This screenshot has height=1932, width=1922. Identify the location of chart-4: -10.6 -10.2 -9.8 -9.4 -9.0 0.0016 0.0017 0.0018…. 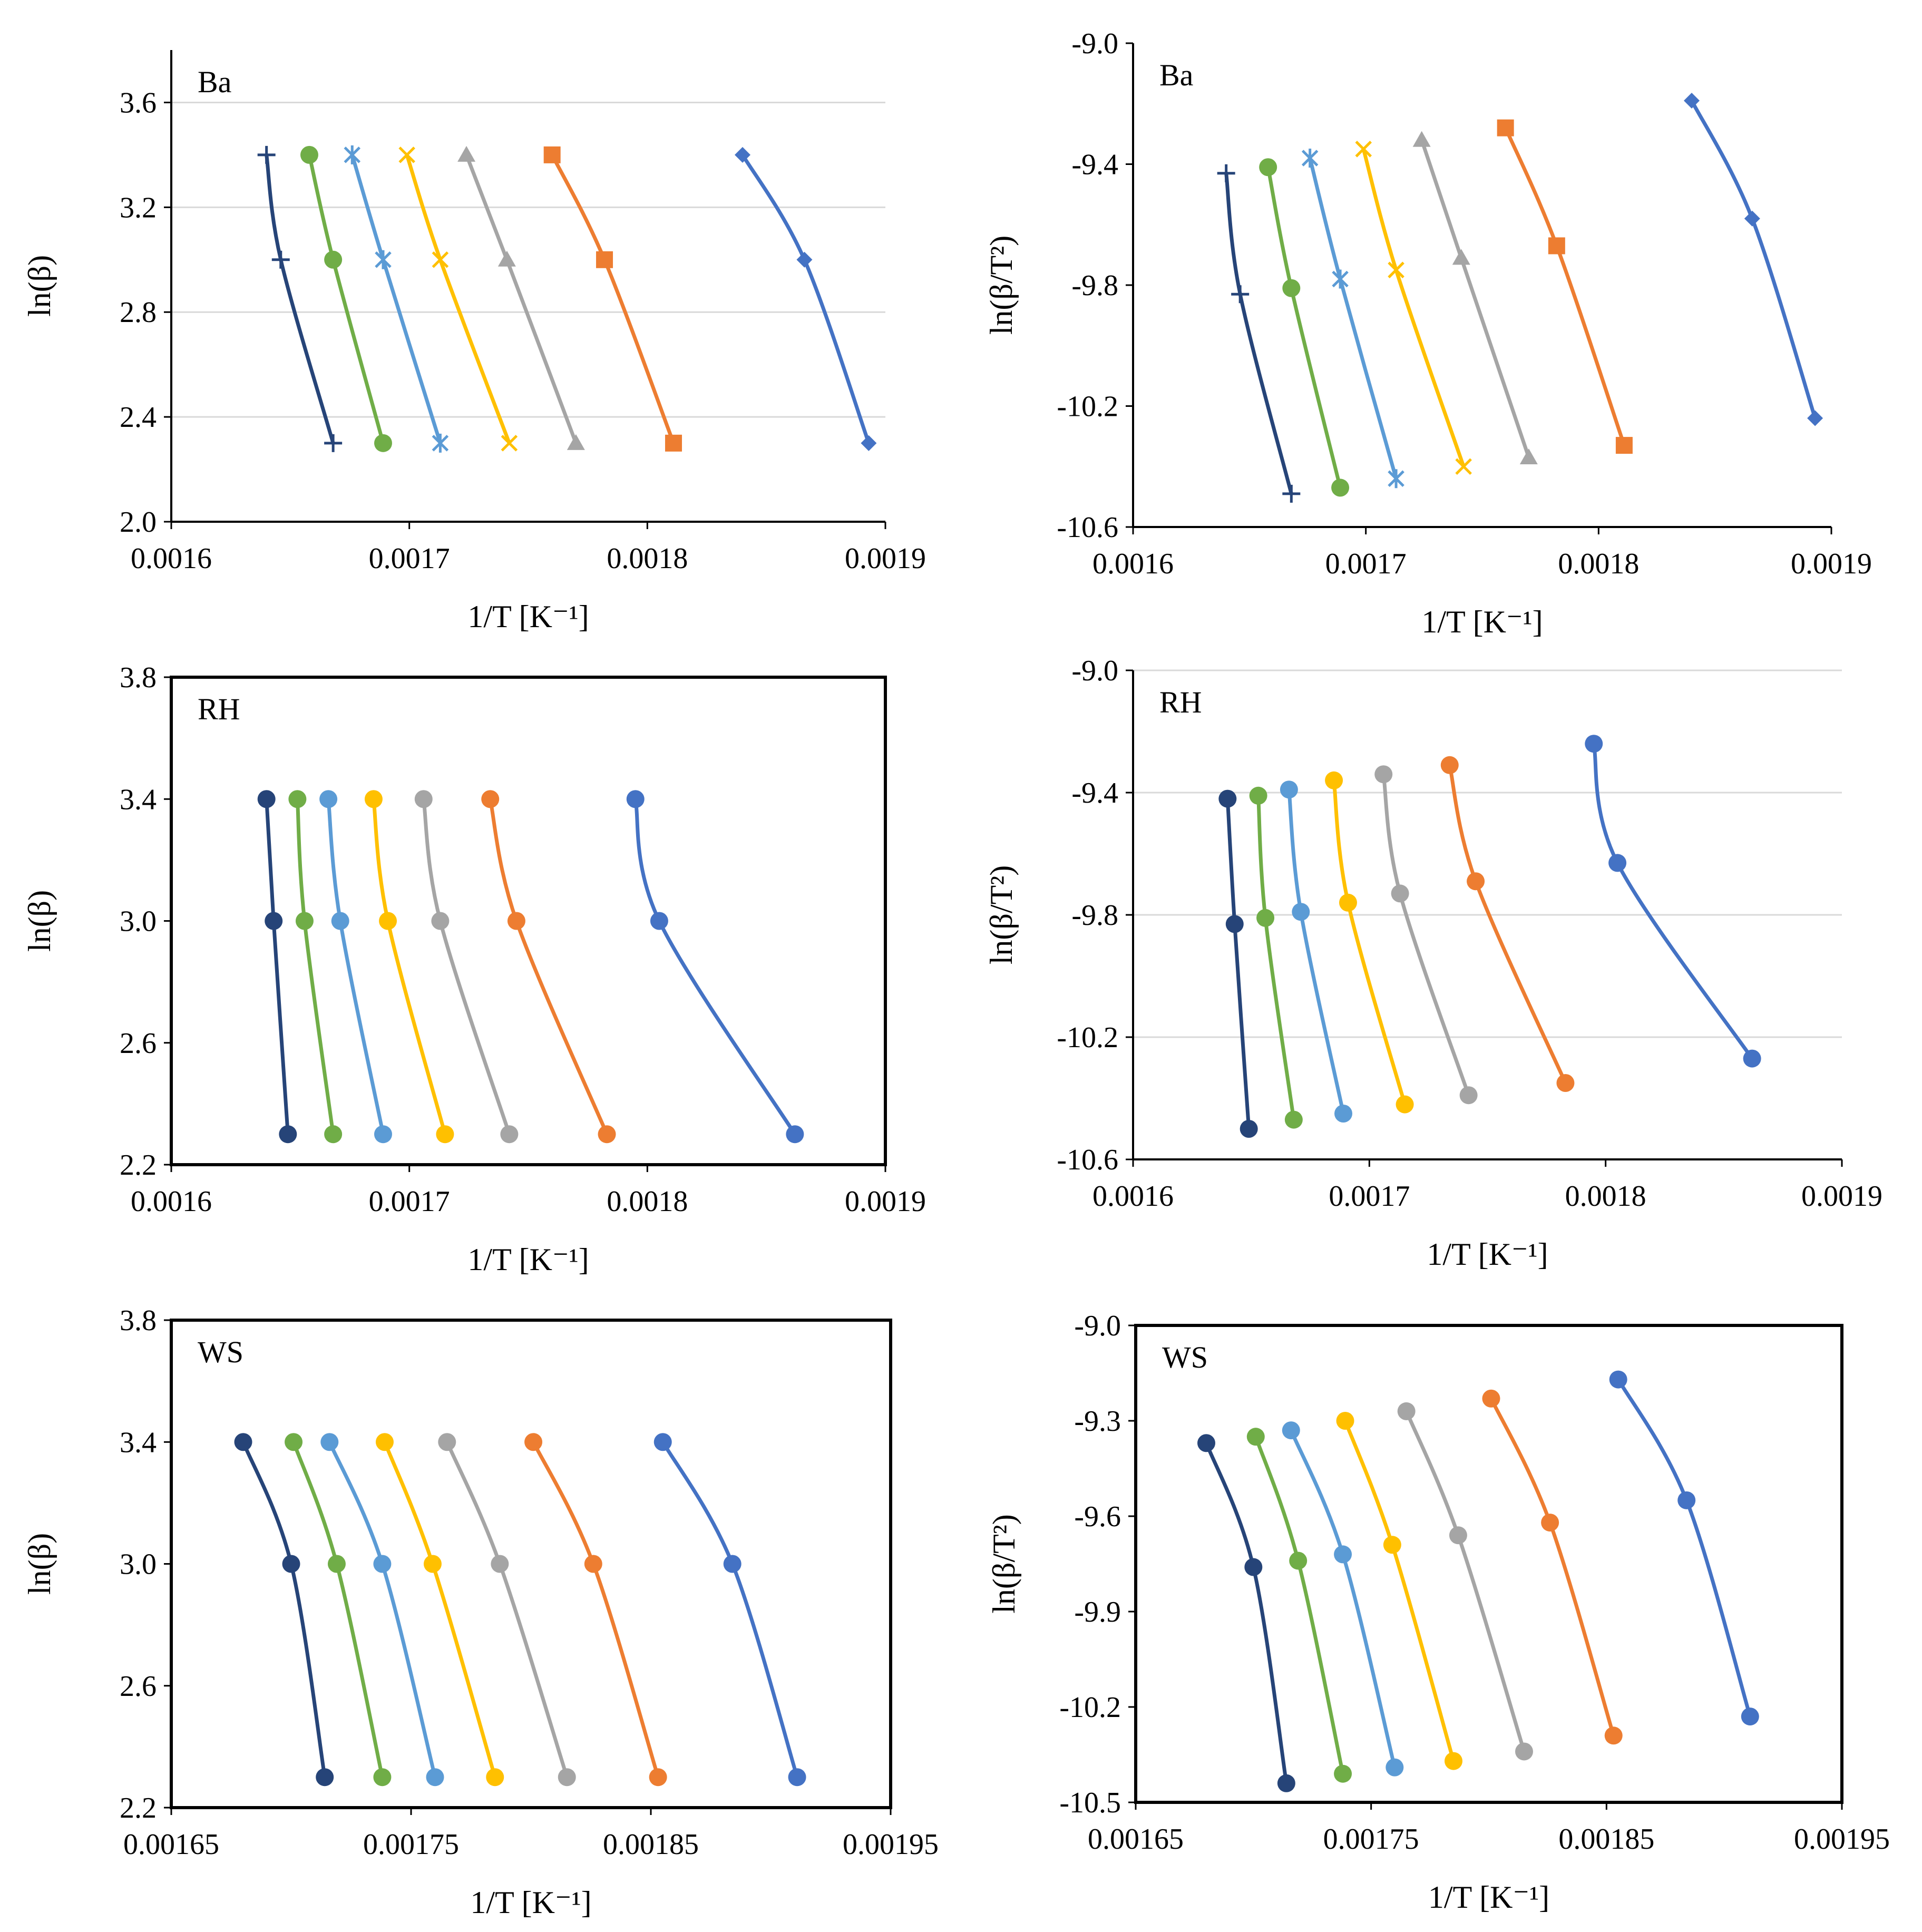
(1433, 963).